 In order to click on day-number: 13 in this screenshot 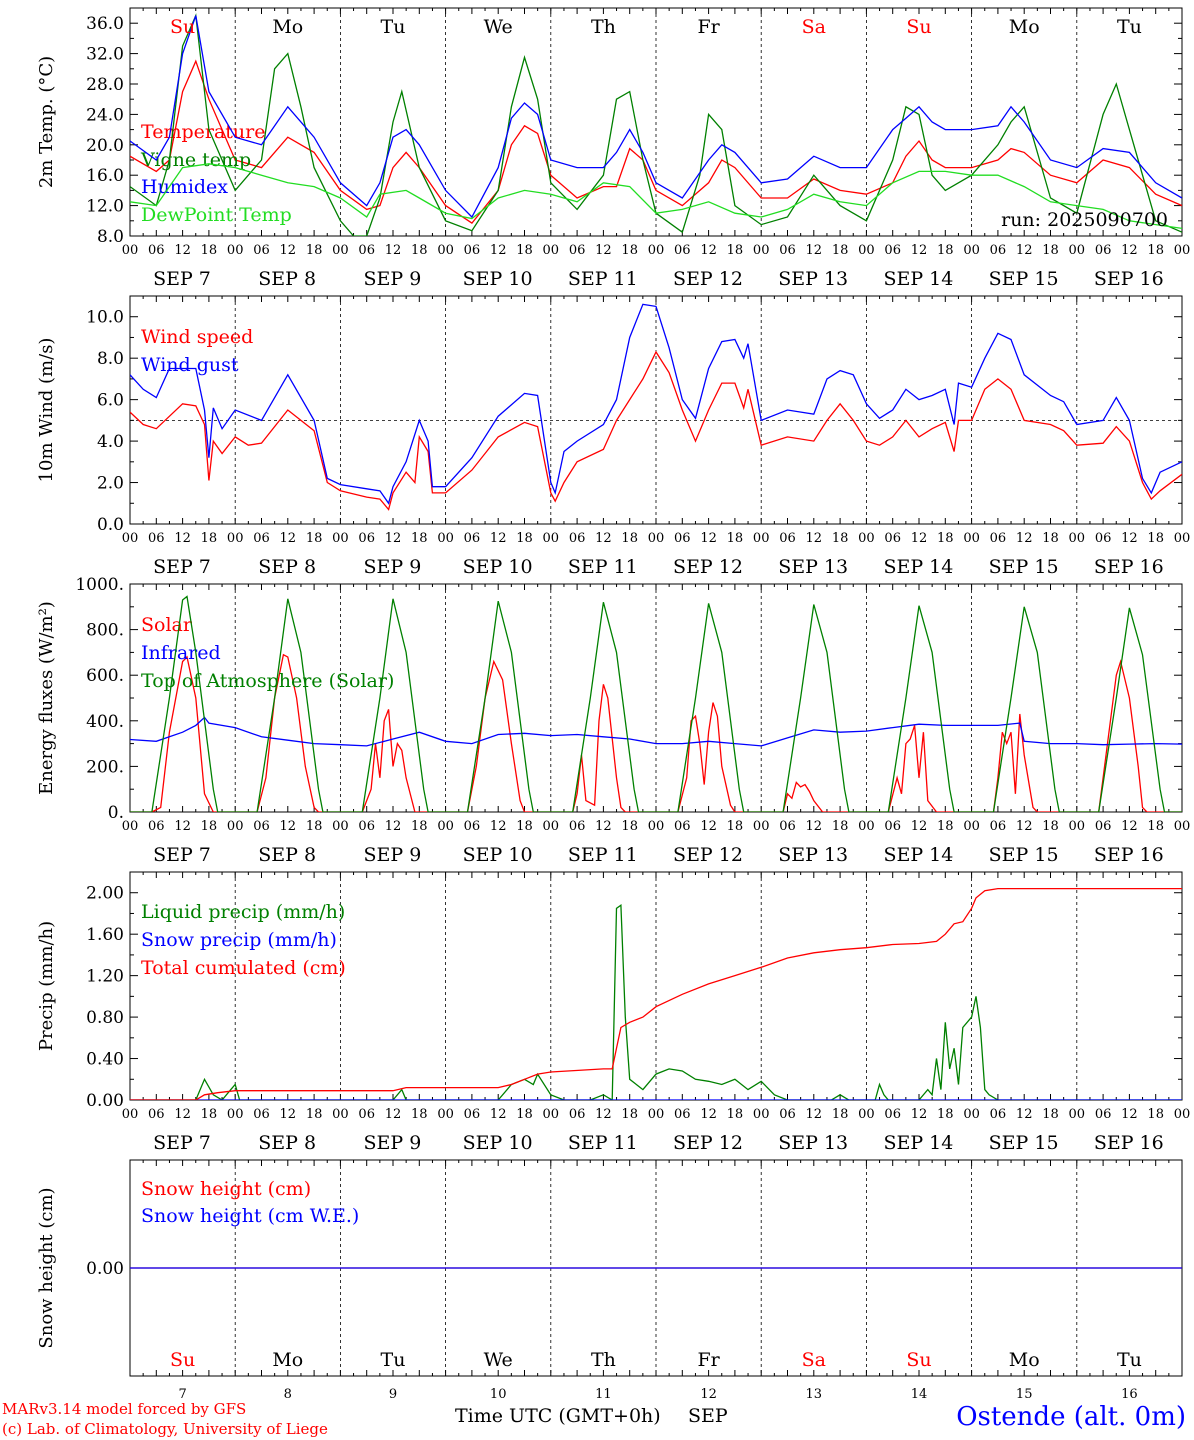, I will do `click(814, 1394)`.